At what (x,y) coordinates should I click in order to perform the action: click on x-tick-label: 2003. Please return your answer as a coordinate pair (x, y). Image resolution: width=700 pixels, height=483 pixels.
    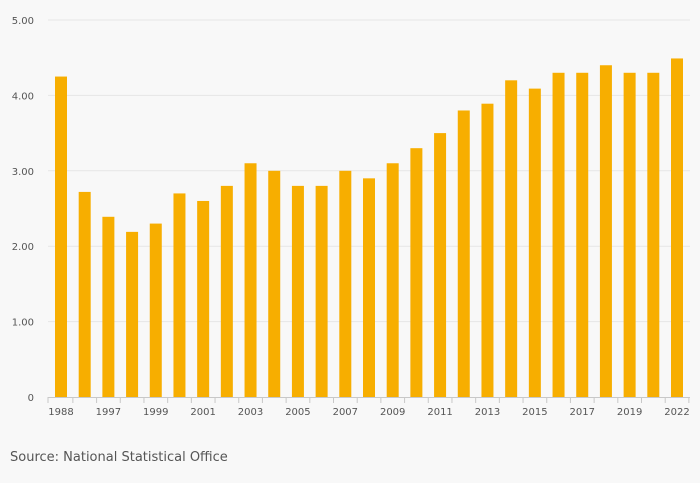
    Looking at the image, I should click on (250, 412).